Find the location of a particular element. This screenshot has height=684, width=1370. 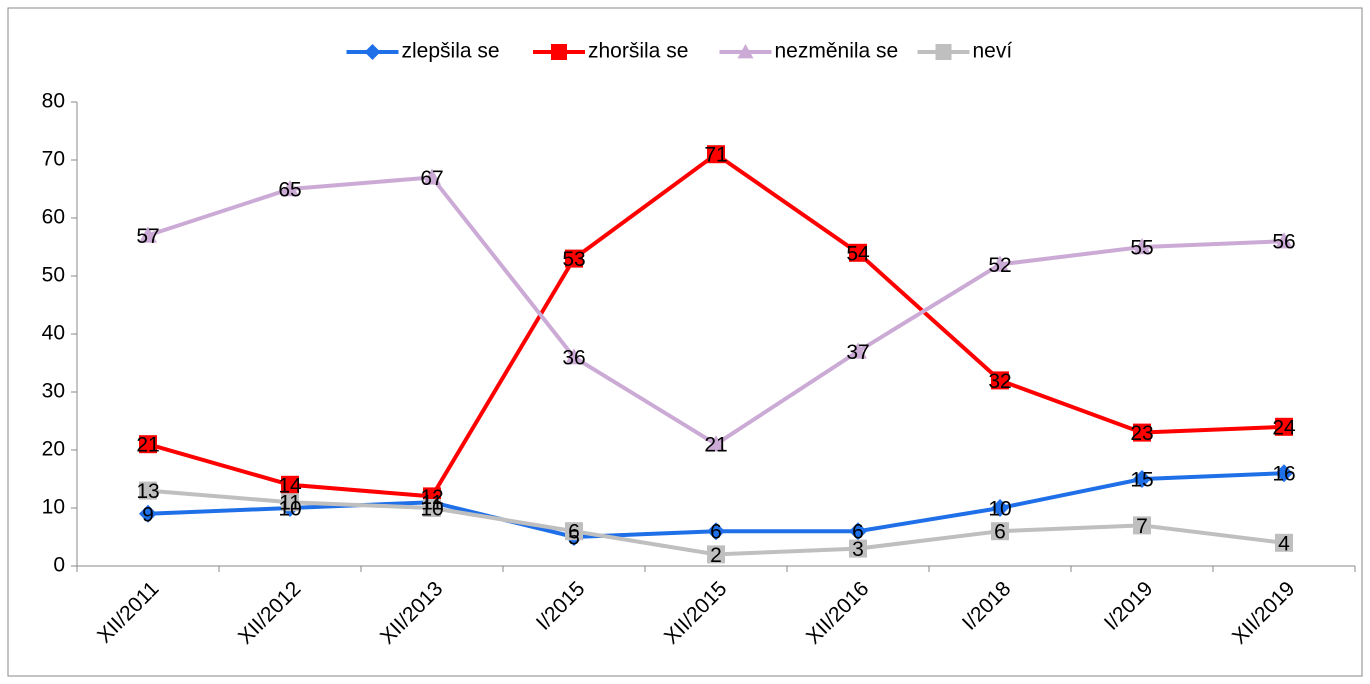

legend-label: zhoršila se is located at coordinates (638, 51).